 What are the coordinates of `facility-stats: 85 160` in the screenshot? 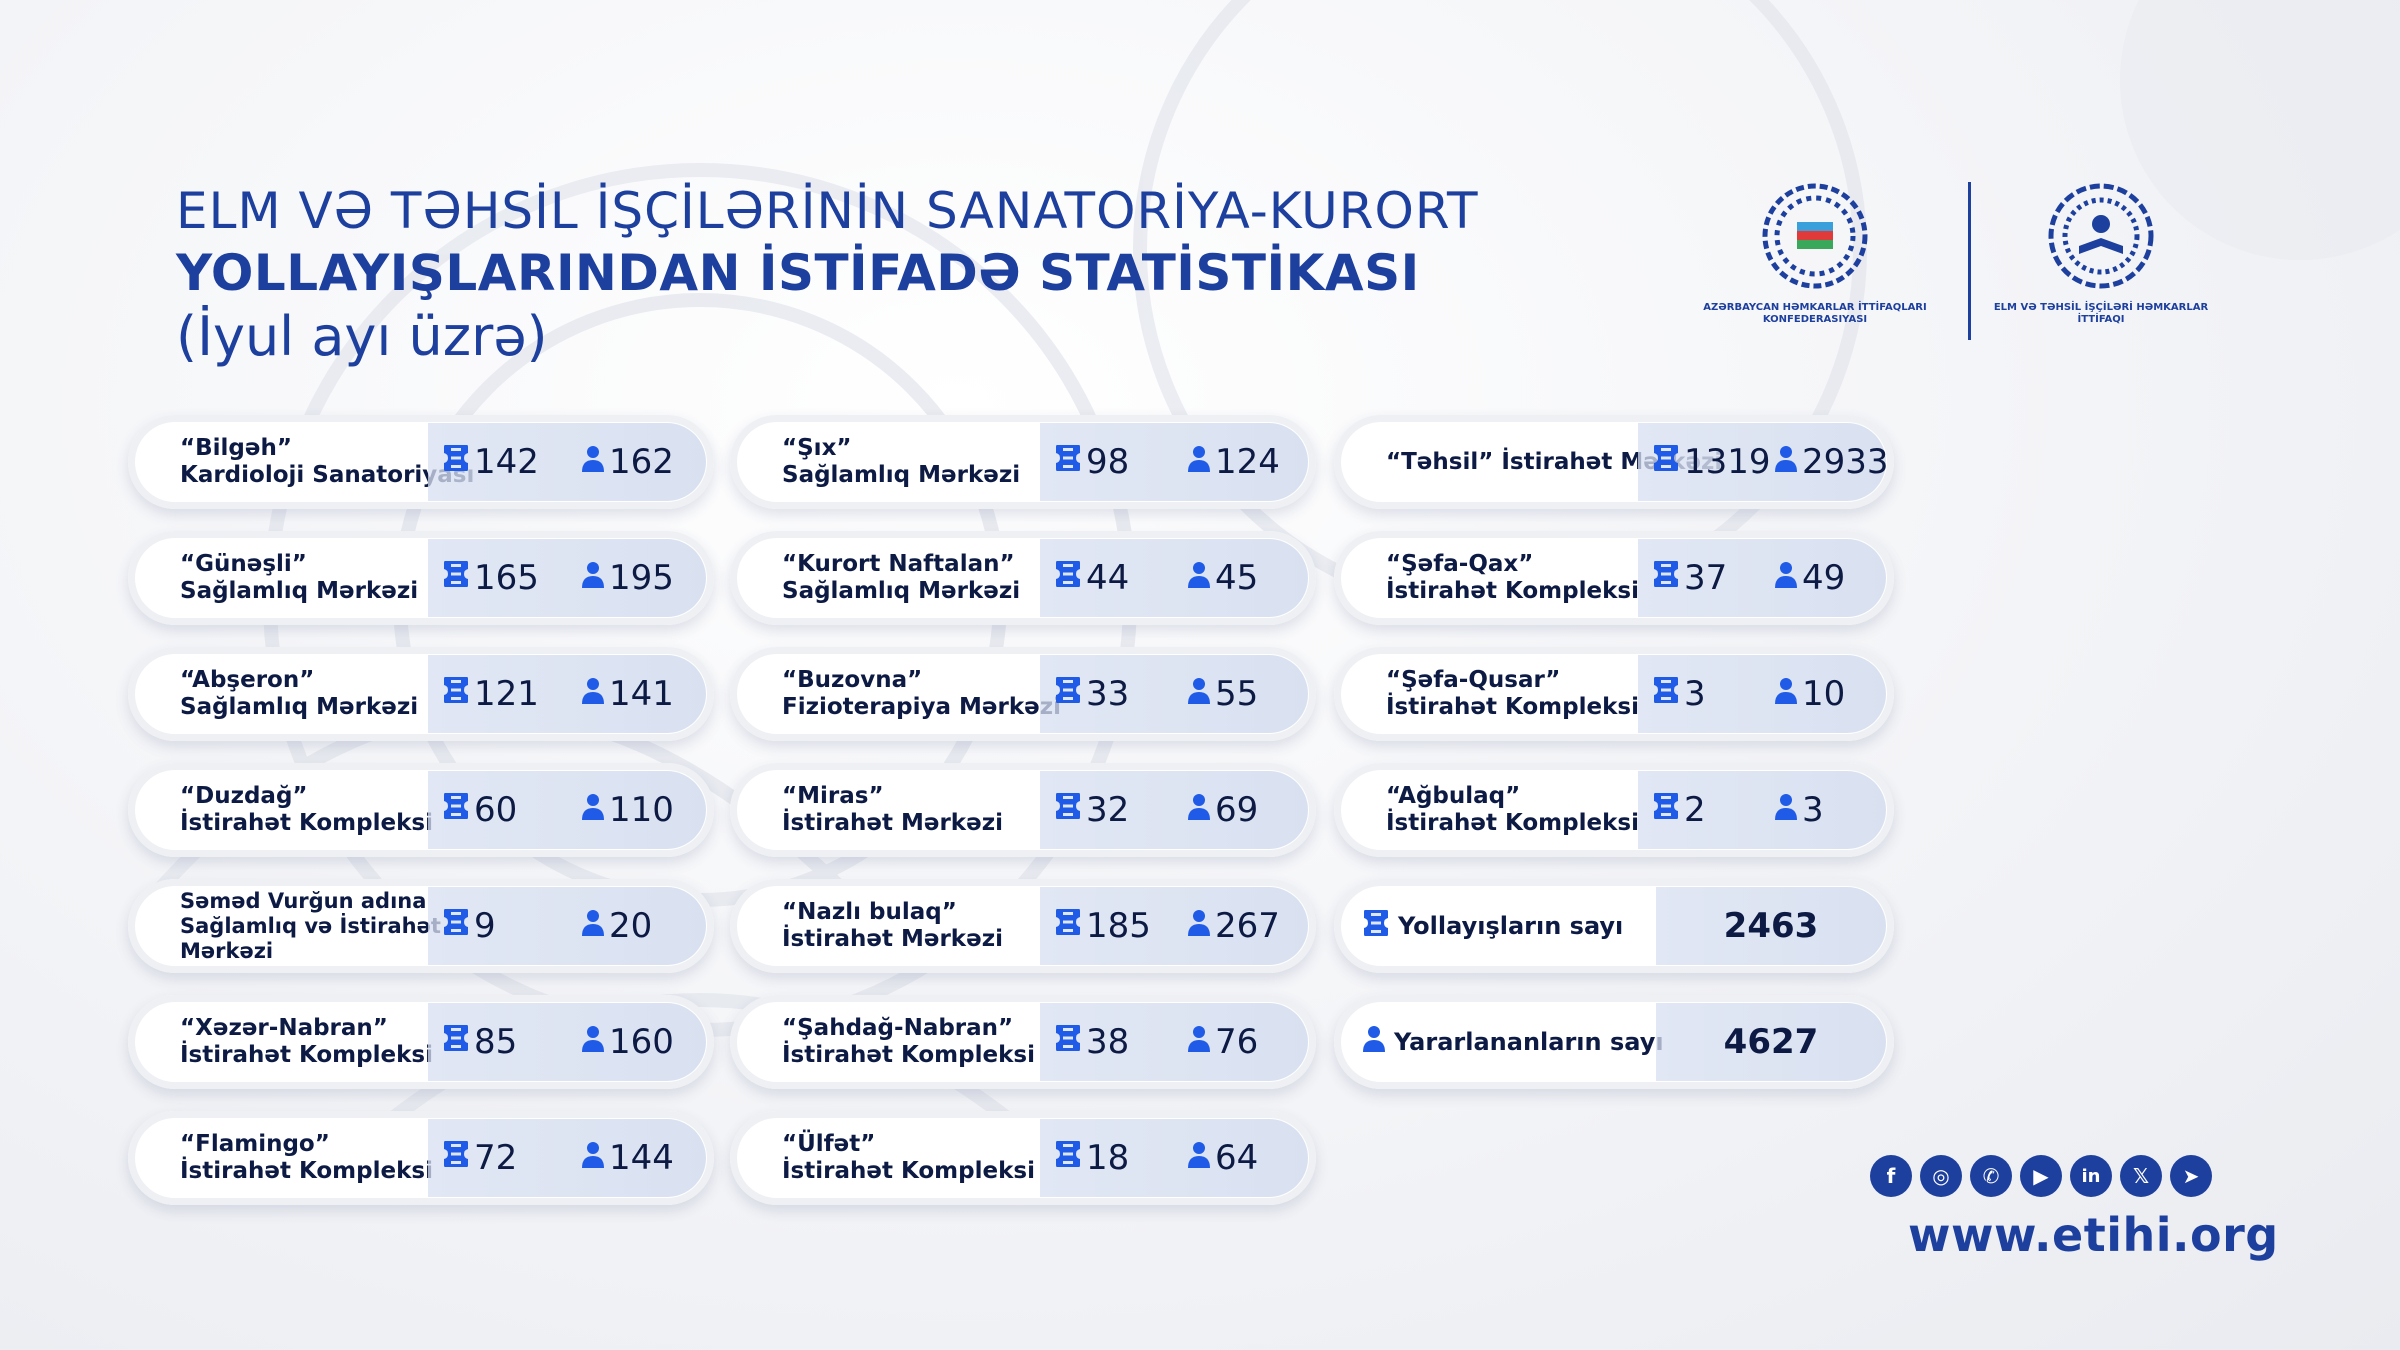 It's located at (567, 1042).